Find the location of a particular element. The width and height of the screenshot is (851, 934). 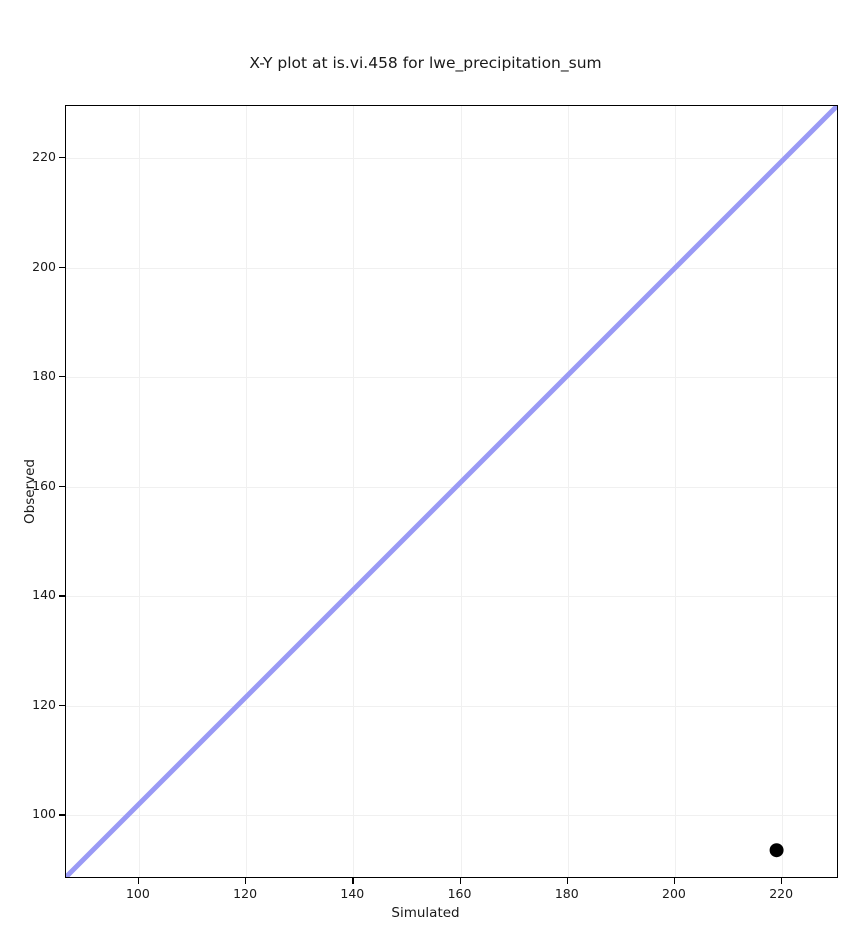

y-axis-label: Observed is located at coordinates (30, 491).